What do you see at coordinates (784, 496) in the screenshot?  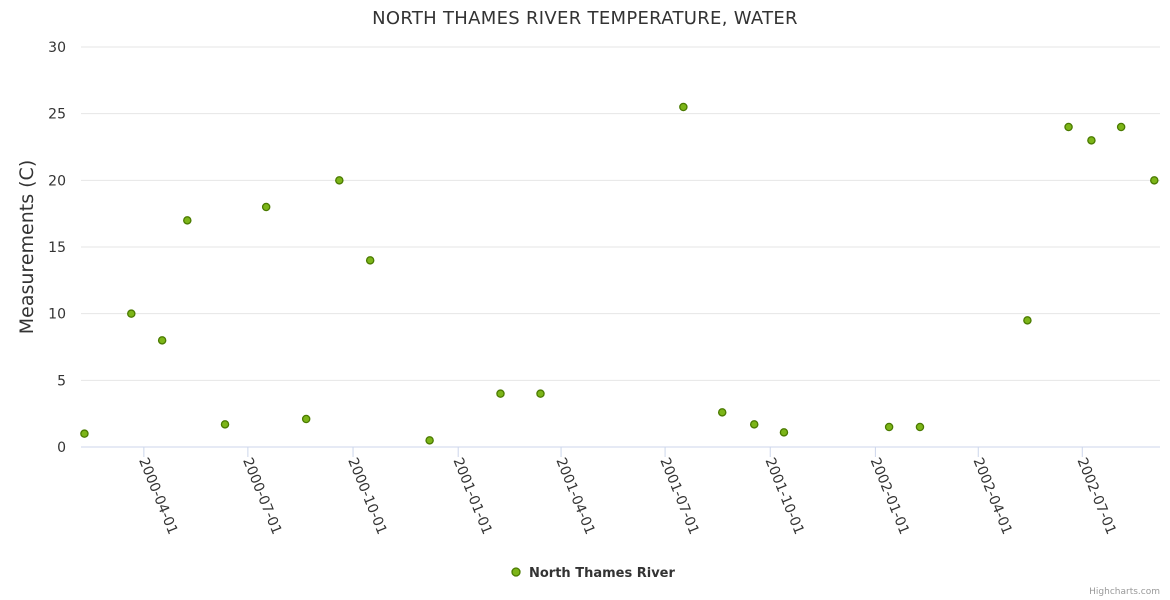 I see `x-tick-label: 2001-10-01` at bounding box center [784, 496].